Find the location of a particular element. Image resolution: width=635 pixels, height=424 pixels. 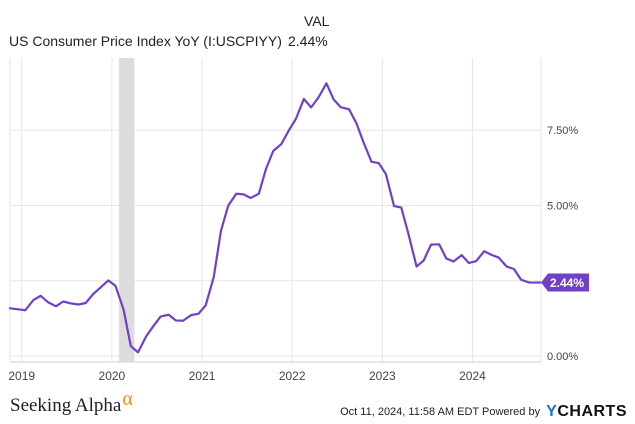

x-tick-label: 2020 is located at coordinates (112, 376).